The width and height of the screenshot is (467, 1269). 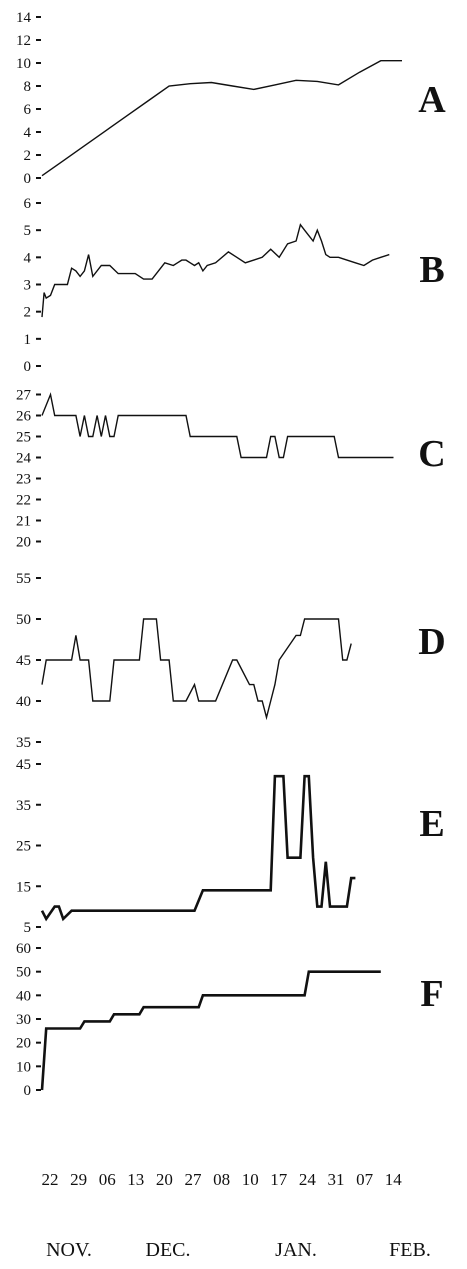 What do you see at coordinates (107, 1179) in the screenshot?
I see `date-tick-label: 06` at bounding box center [107, 1179].